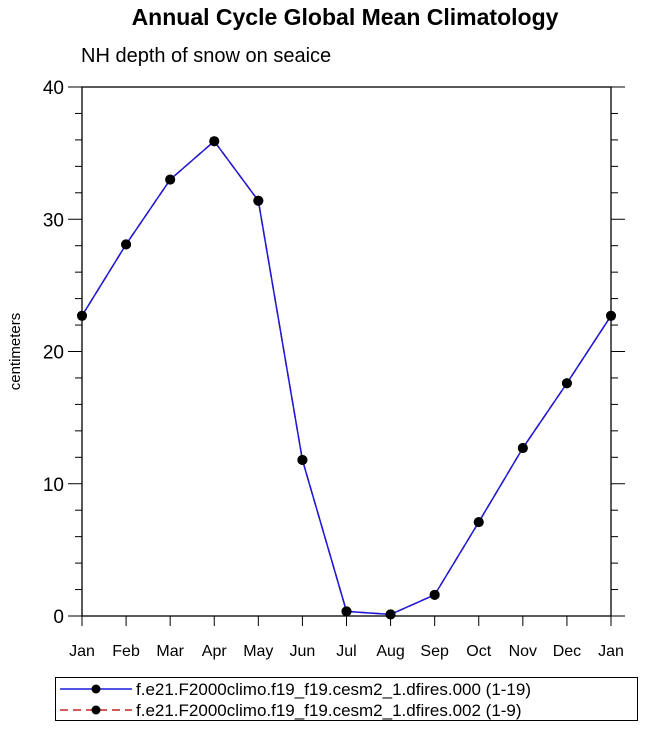 The width and height of the screenshot is (647, 753). I want to click on x-tick-label: Oct, so click(478, 651).